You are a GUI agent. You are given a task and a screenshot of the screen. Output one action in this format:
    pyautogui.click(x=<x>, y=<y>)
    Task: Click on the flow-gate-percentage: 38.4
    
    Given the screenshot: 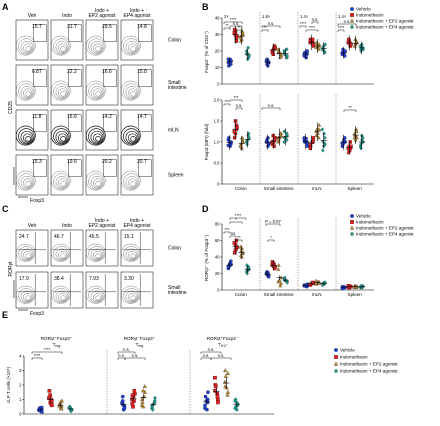 What is the action you would take?
    pyautogui.click(x=59, y=279)
    